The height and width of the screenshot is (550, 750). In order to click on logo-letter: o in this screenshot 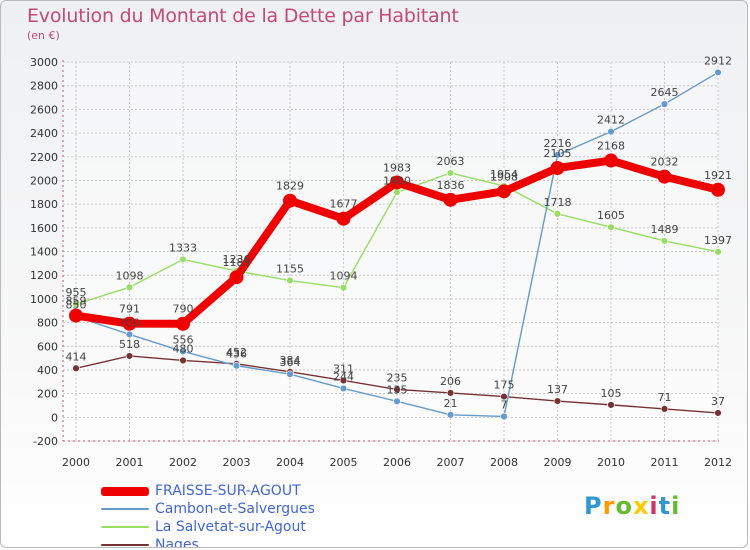, I will do `click(624, 506)`.